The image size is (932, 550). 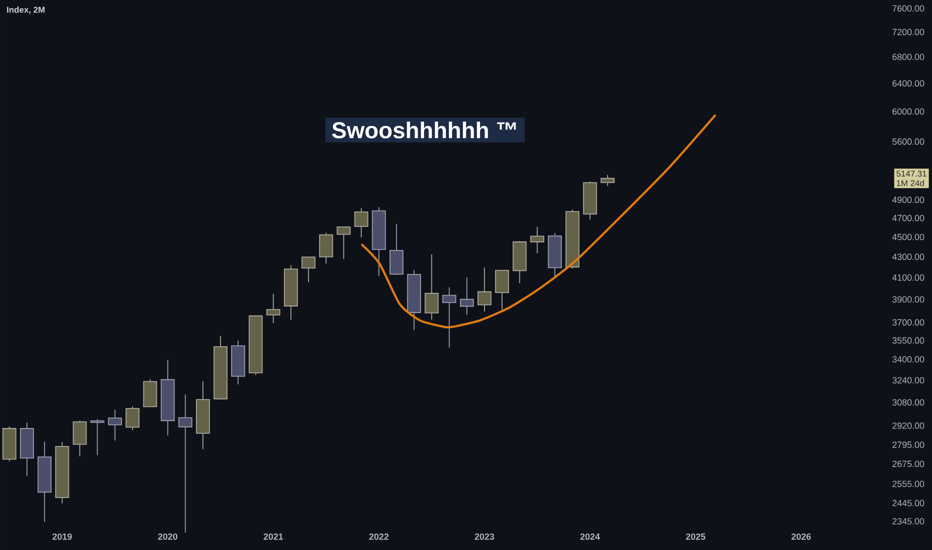 What do you see at coordinates (908, 299) in the screenshot?
I see `y-tick-label: 3900.00` at bounding box center [908, 299].